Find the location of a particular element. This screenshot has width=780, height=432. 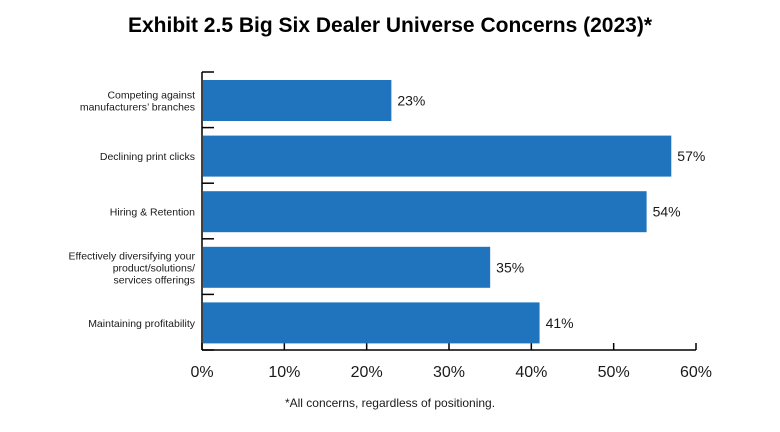

category-label-line: product/solutions/ is located at coordinates (154, 268).